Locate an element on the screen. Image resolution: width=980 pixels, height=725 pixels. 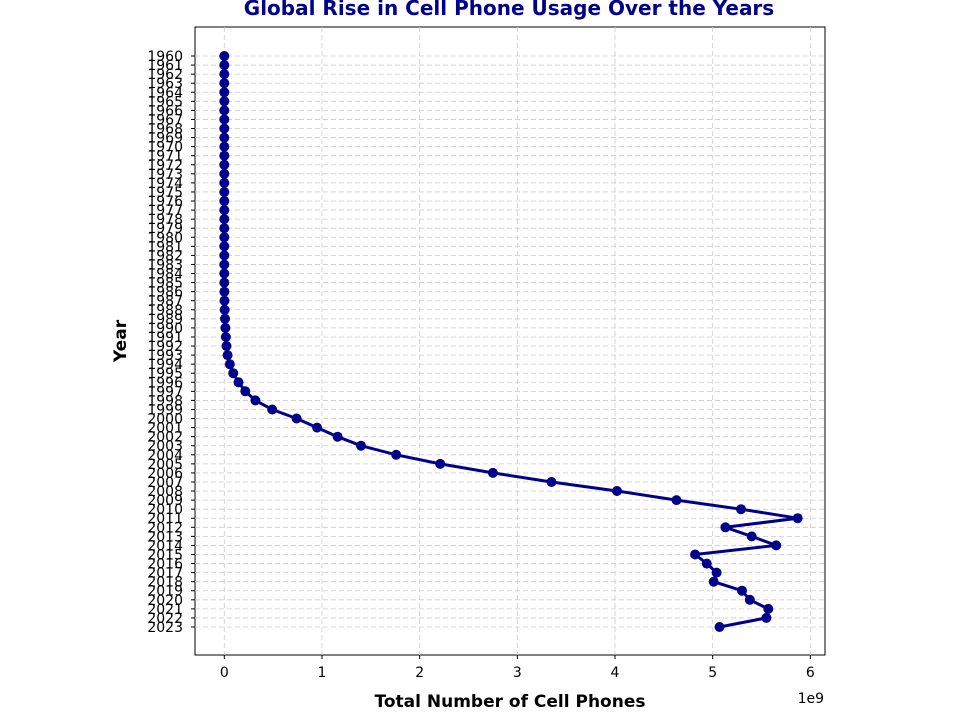
x-tick-label: 5 is located at coordinates (712, 673).